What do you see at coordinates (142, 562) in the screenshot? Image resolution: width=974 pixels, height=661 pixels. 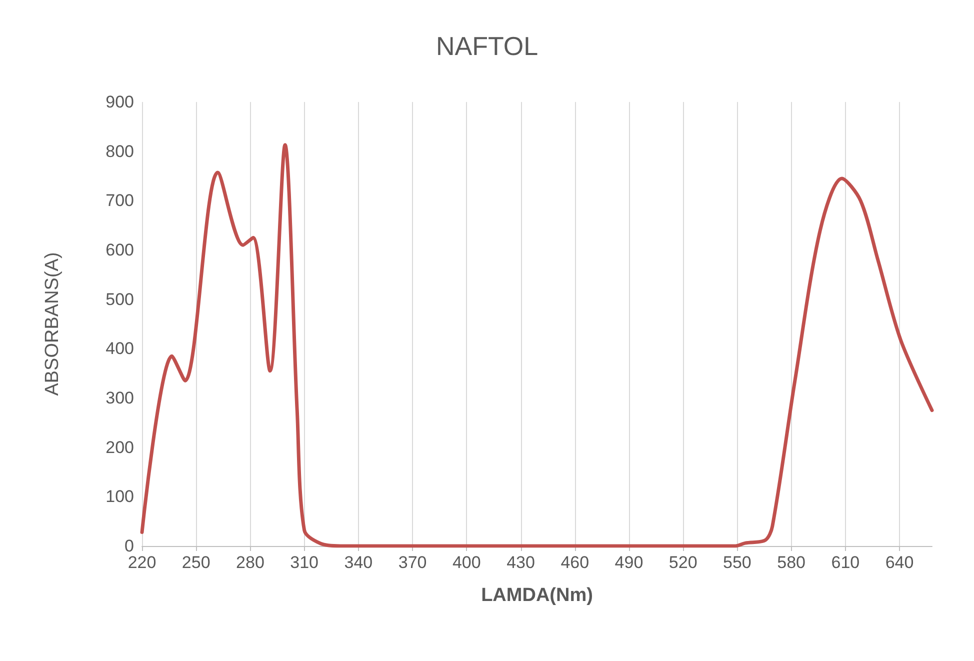 I see `x-tick-label: 220` at bounding box center [142, 562].